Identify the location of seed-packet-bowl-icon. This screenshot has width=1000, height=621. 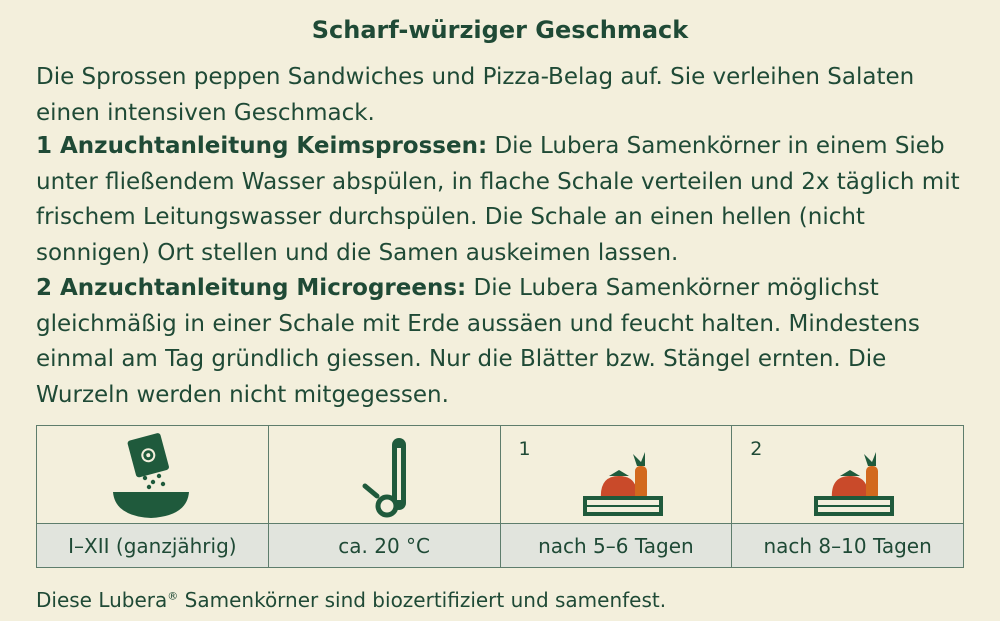
(151, 475).